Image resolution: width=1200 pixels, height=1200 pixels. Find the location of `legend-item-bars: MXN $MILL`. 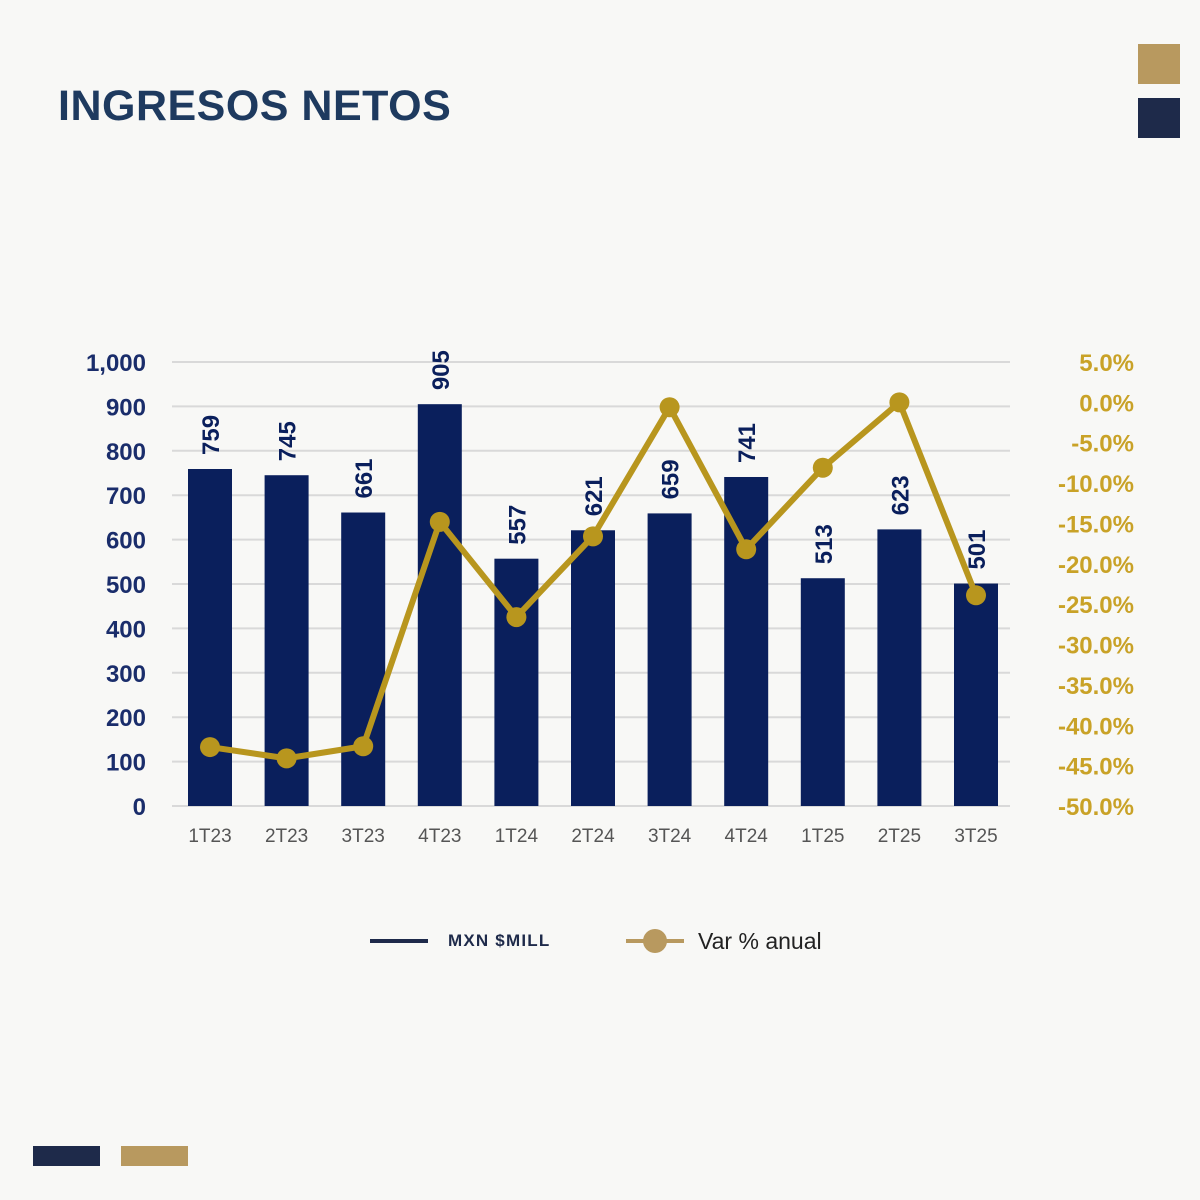

legend-item-bars: MXN $MILL is located at coordinates (460, 941).